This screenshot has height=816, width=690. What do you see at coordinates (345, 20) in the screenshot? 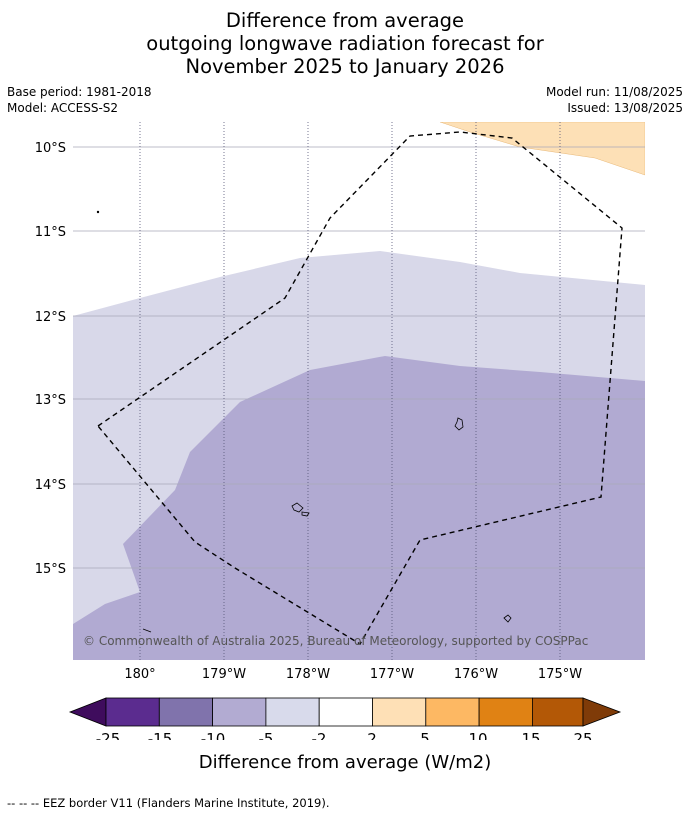
I see `chart-title-line-1: Difference from average` at bounding box center [345, 20].